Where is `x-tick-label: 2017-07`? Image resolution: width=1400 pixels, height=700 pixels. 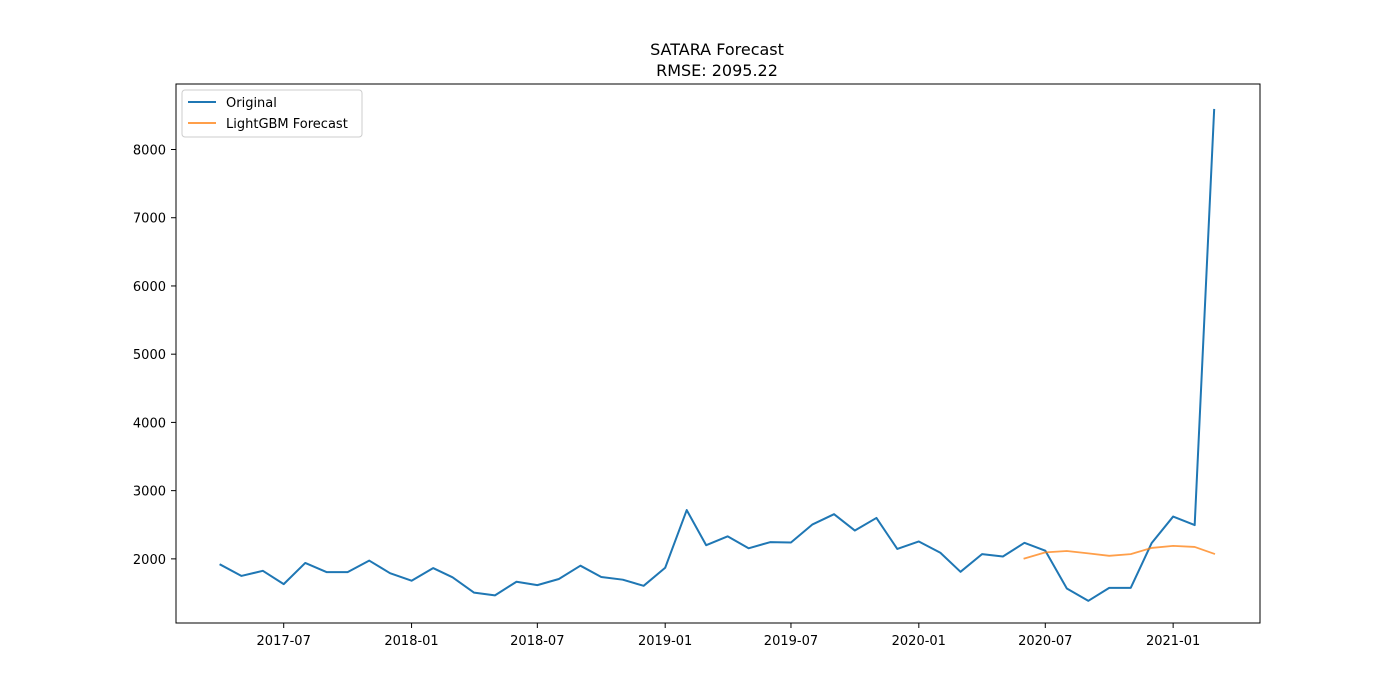 x-tick-label: 2017-07 is located at coordinates (284, 641).